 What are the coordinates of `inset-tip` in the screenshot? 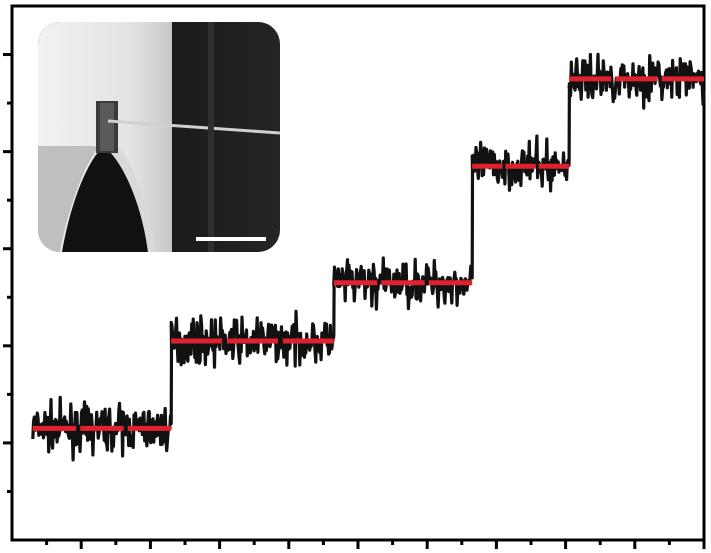 It's located at (105, 201).